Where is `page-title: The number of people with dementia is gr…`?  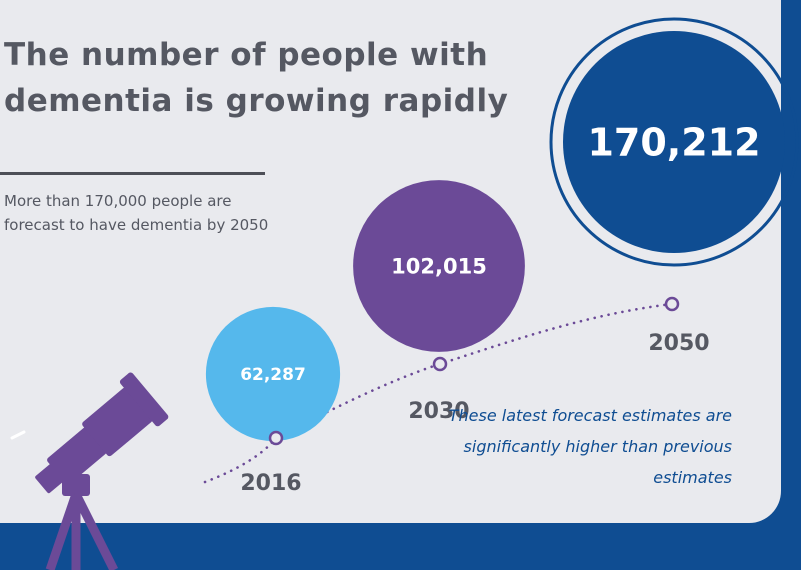 page-title: The number of people with dementia is gr… is located at coordinates (256, 78).